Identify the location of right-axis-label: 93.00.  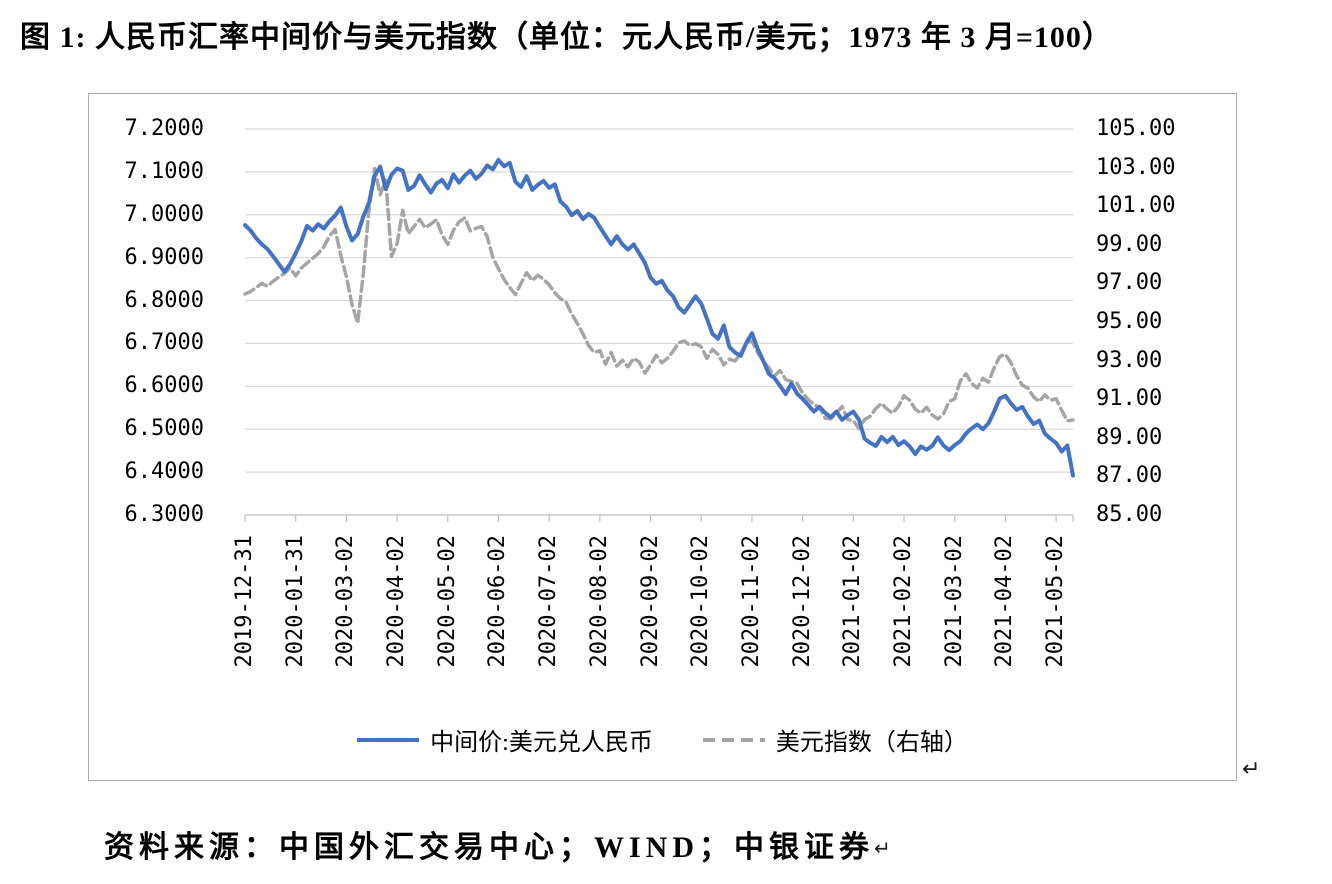
(1129, 360).